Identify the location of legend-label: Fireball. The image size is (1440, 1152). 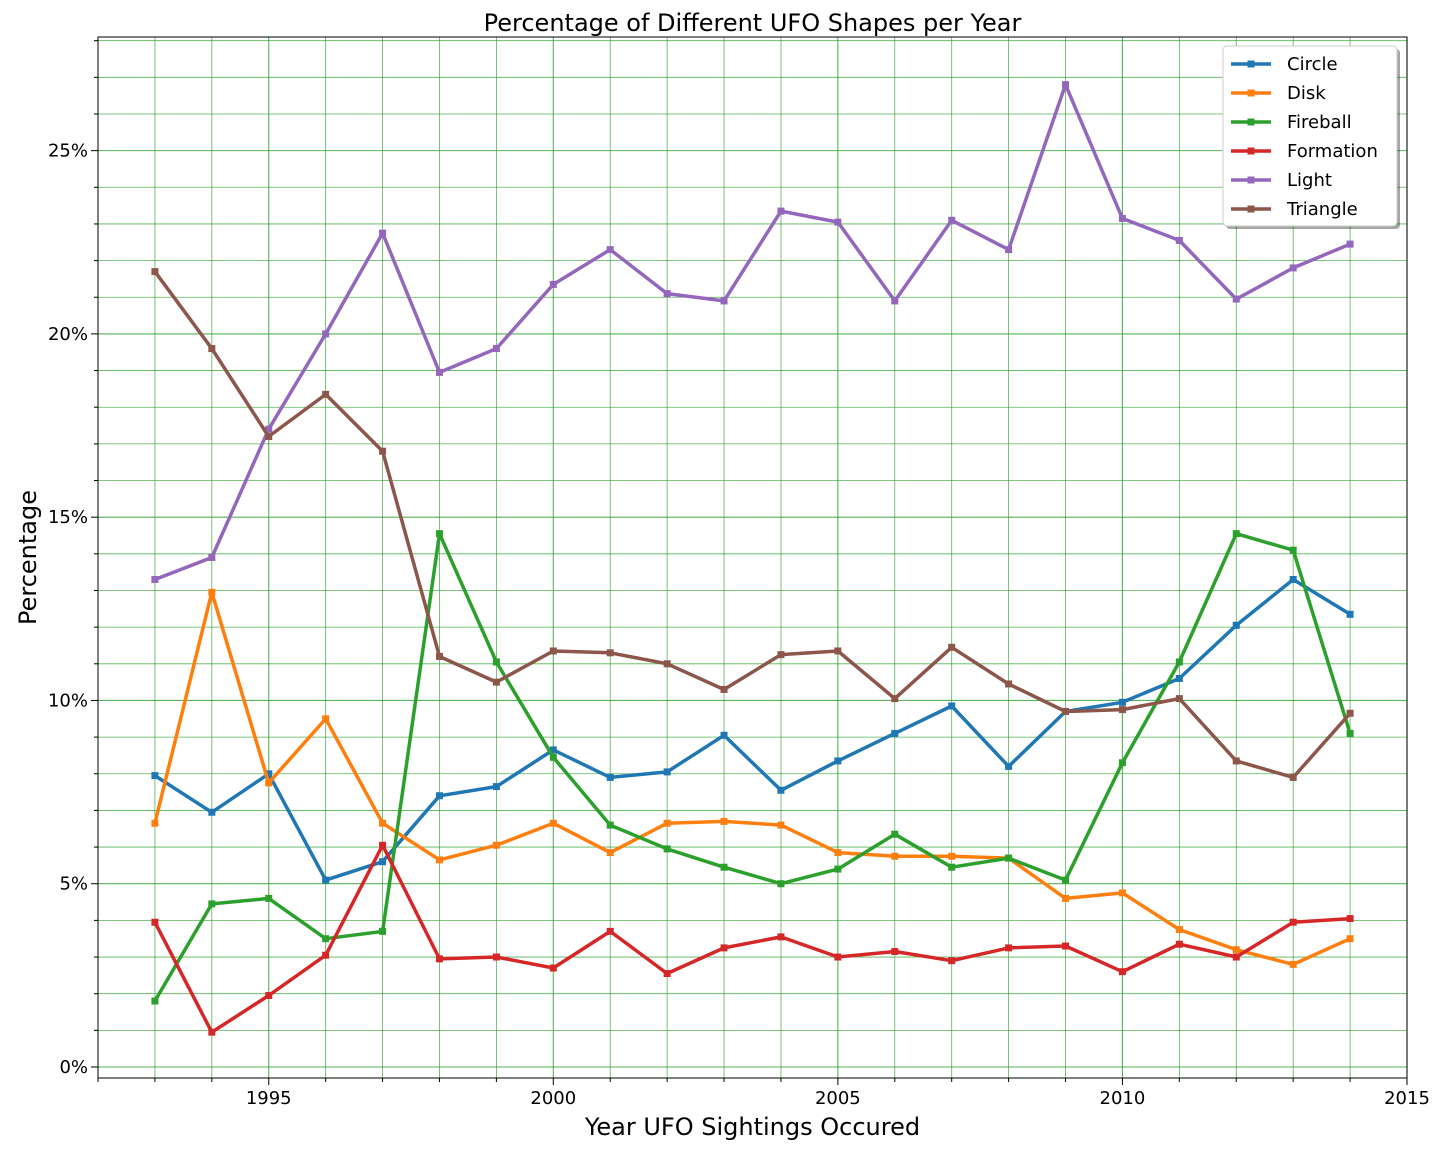
(1319, 122).